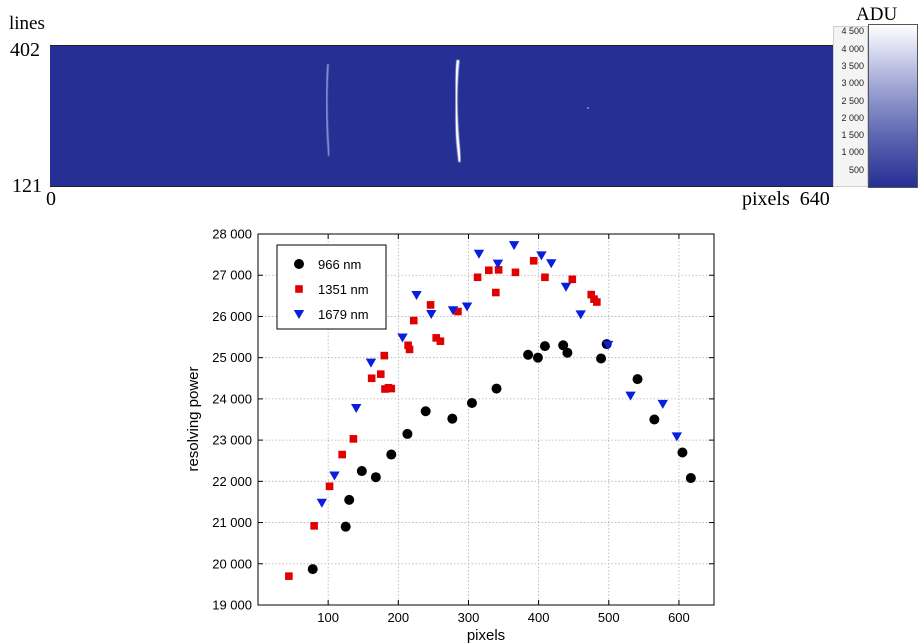 The image size is (921, 644). What do you see at coordinates (852, 117) in the screenshot?
I see `colorbar-tick-label: 2 000` at bounding box center [852, 117].